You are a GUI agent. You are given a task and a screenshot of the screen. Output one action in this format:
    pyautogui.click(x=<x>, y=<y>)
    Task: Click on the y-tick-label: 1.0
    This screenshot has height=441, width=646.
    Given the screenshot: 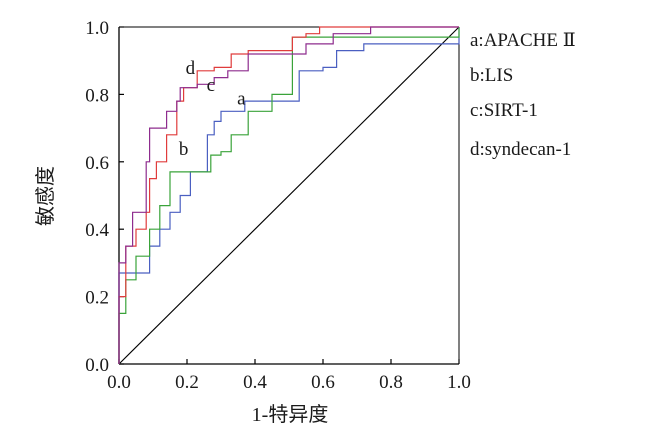 What is the action you would take?
    pyautogui.click(x=97, y=28)
    